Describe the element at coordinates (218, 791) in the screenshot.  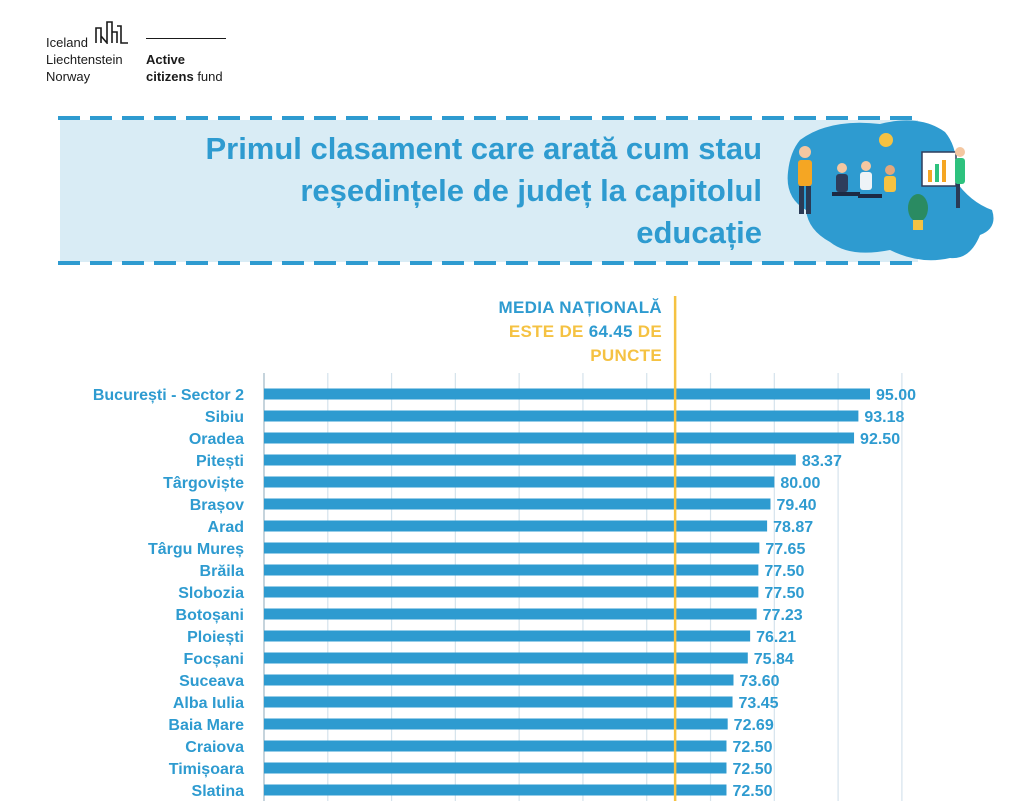
I see `category-label: Slatina` at that location.